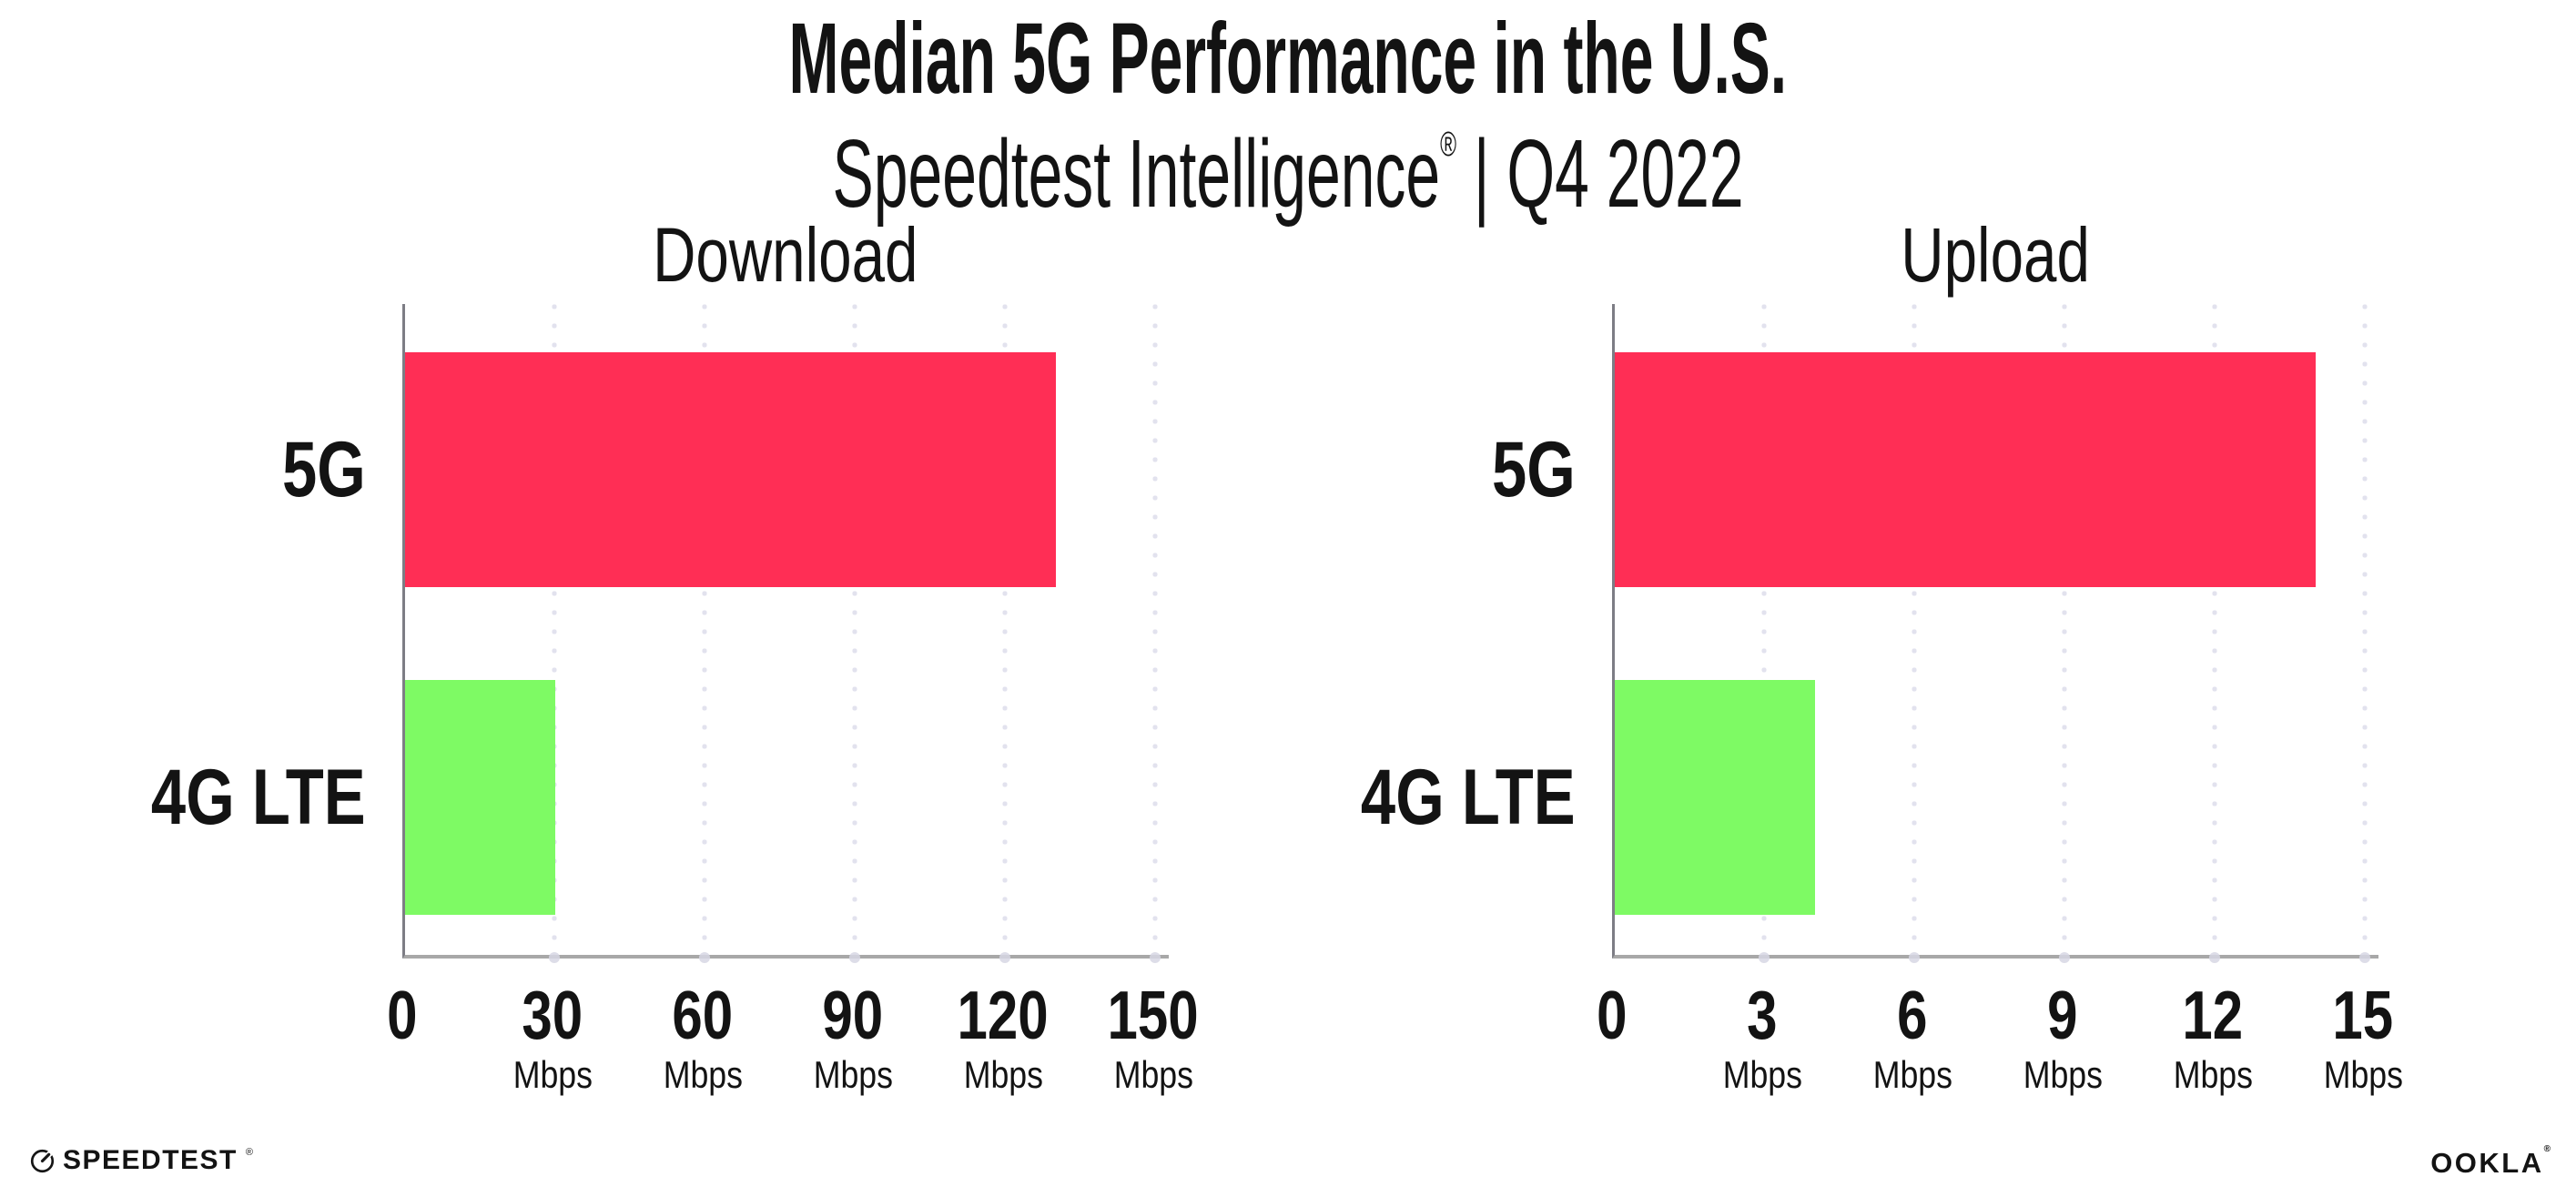 This screenshot has height=1197, width=2576. I want to click on gridline-12-mbps, so click(2214, 633).